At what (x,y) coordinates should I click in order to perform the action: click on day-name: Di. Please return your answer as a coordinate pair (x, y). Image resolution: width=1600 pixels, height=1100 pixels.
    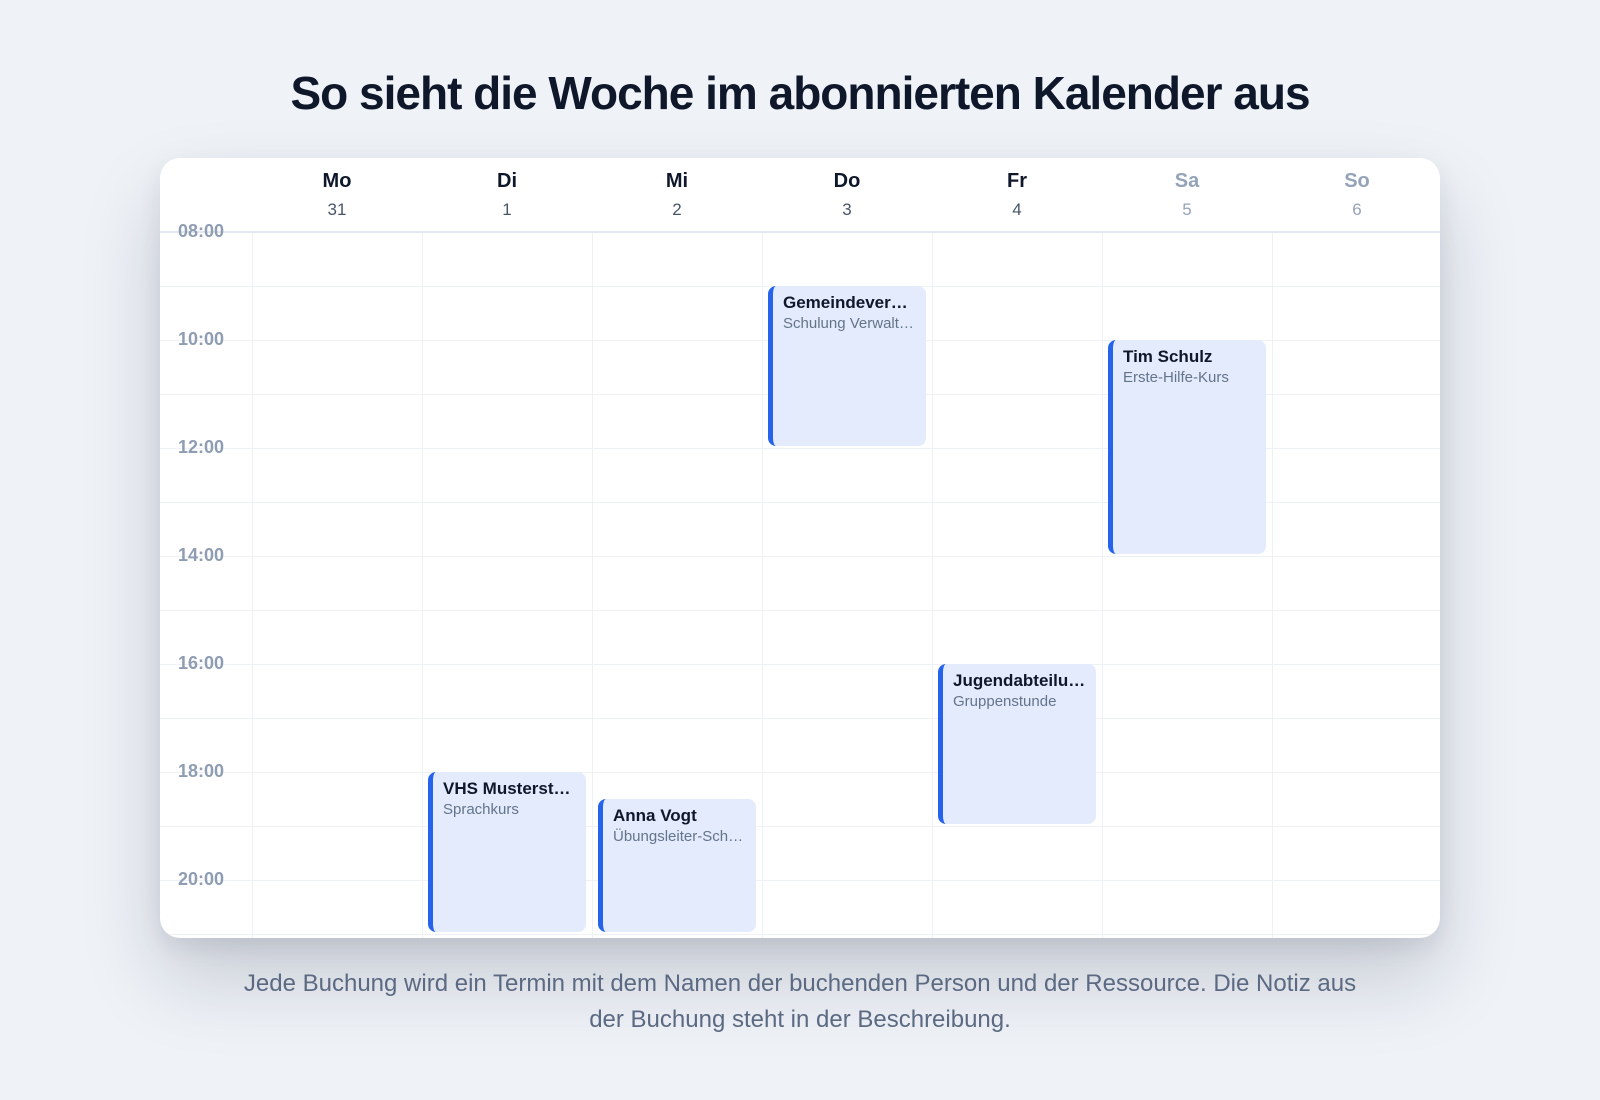
    Looking at the image, I should click on (507, 181).